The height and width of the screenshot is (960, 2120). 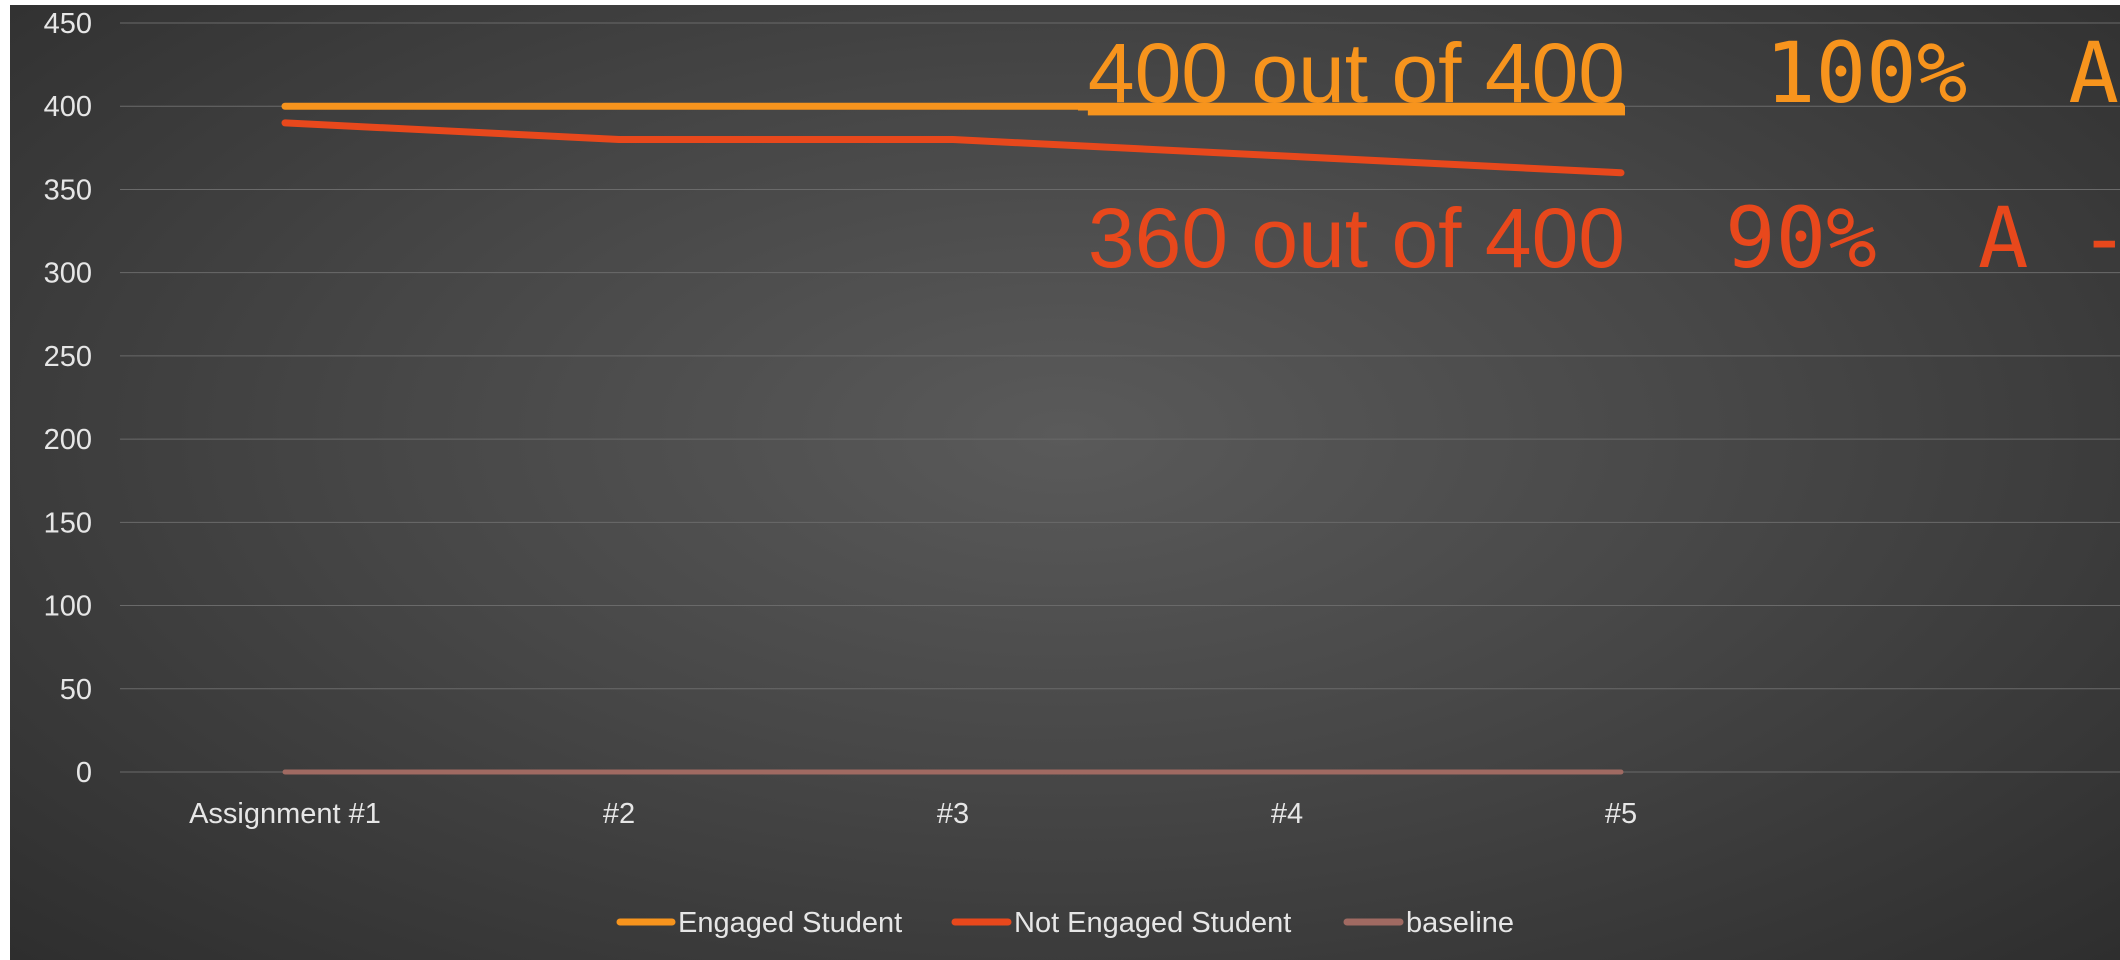 I want to click on annotation-grade: 100% A, so click(x=1942, y=73).